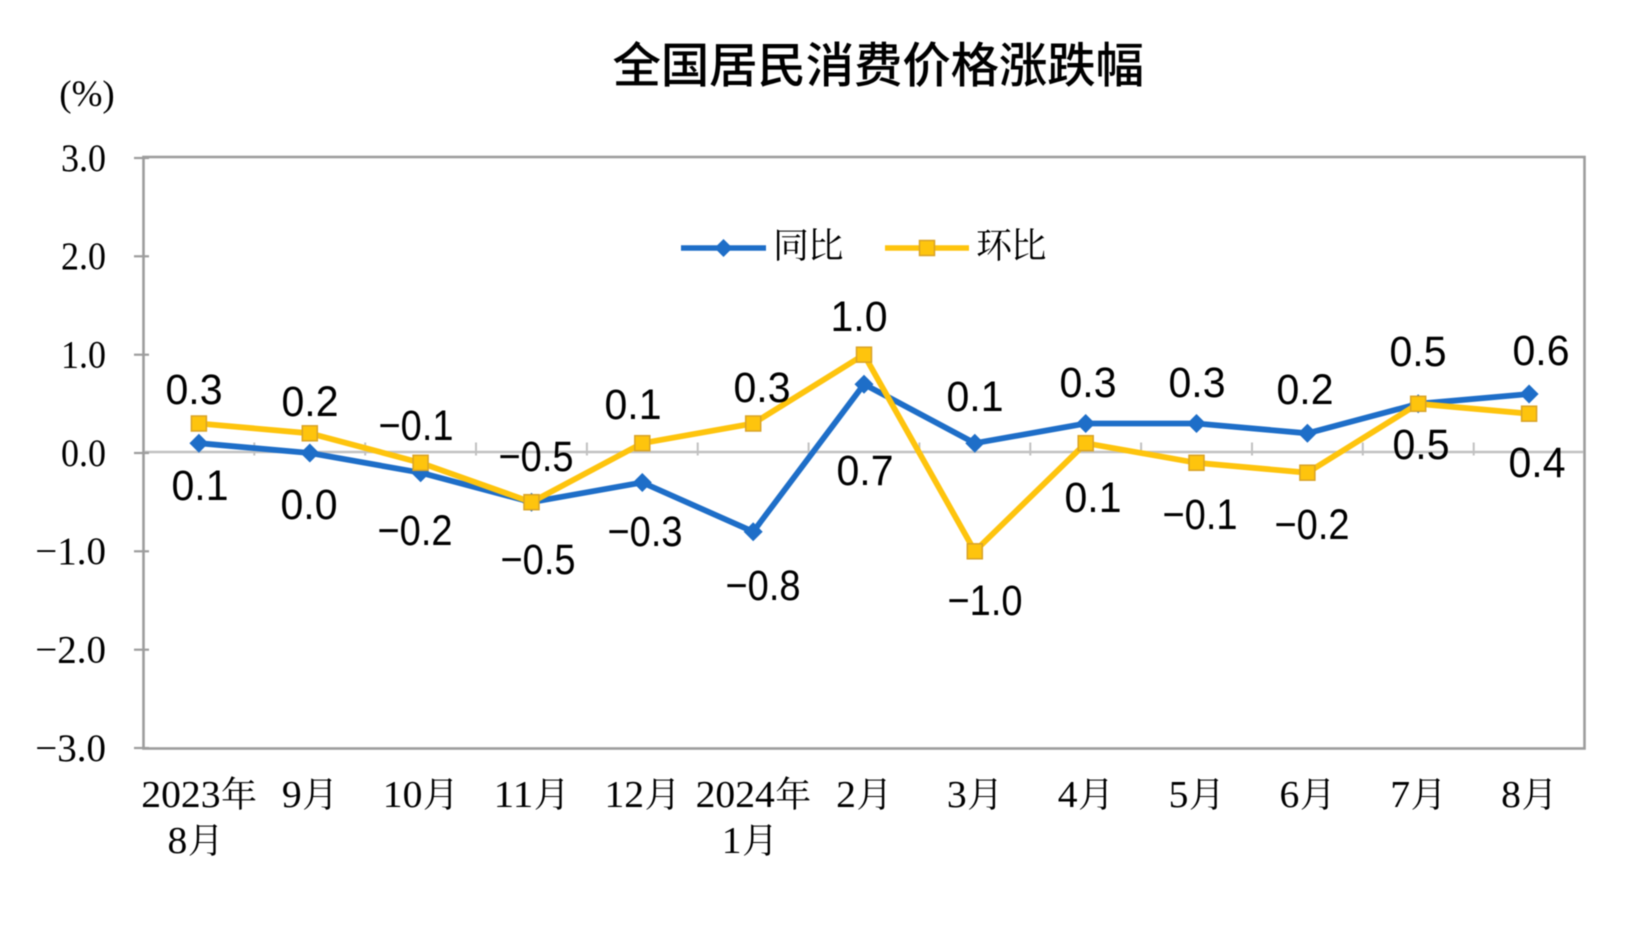 The width and height of the screenshot is (1649, 946). What do you see at coordinates (70, 650) in the screenshot?
I see `svg-text: −2.0` at bounding box center [70, 650].